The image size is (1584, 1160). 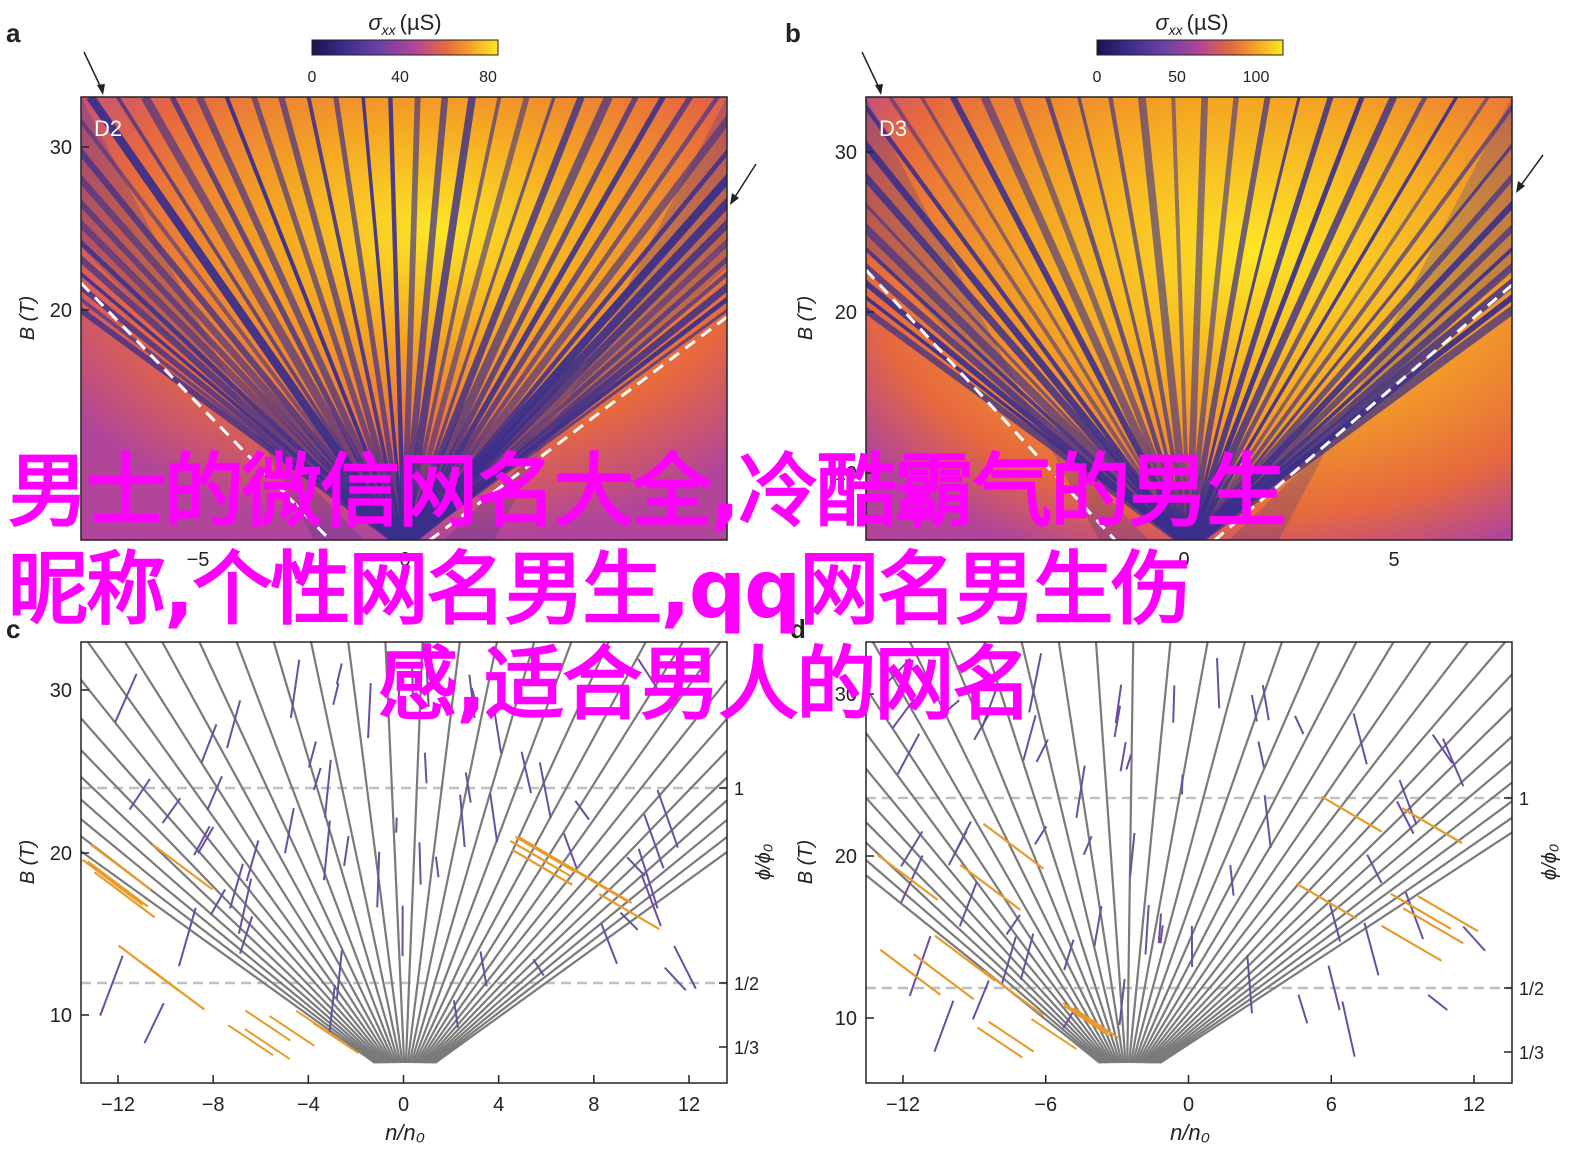 What do you see at coordinates (118, 1105) in the screenshot?
I see `x-tick-label-c: −12` at bounding box center [118, 1105].